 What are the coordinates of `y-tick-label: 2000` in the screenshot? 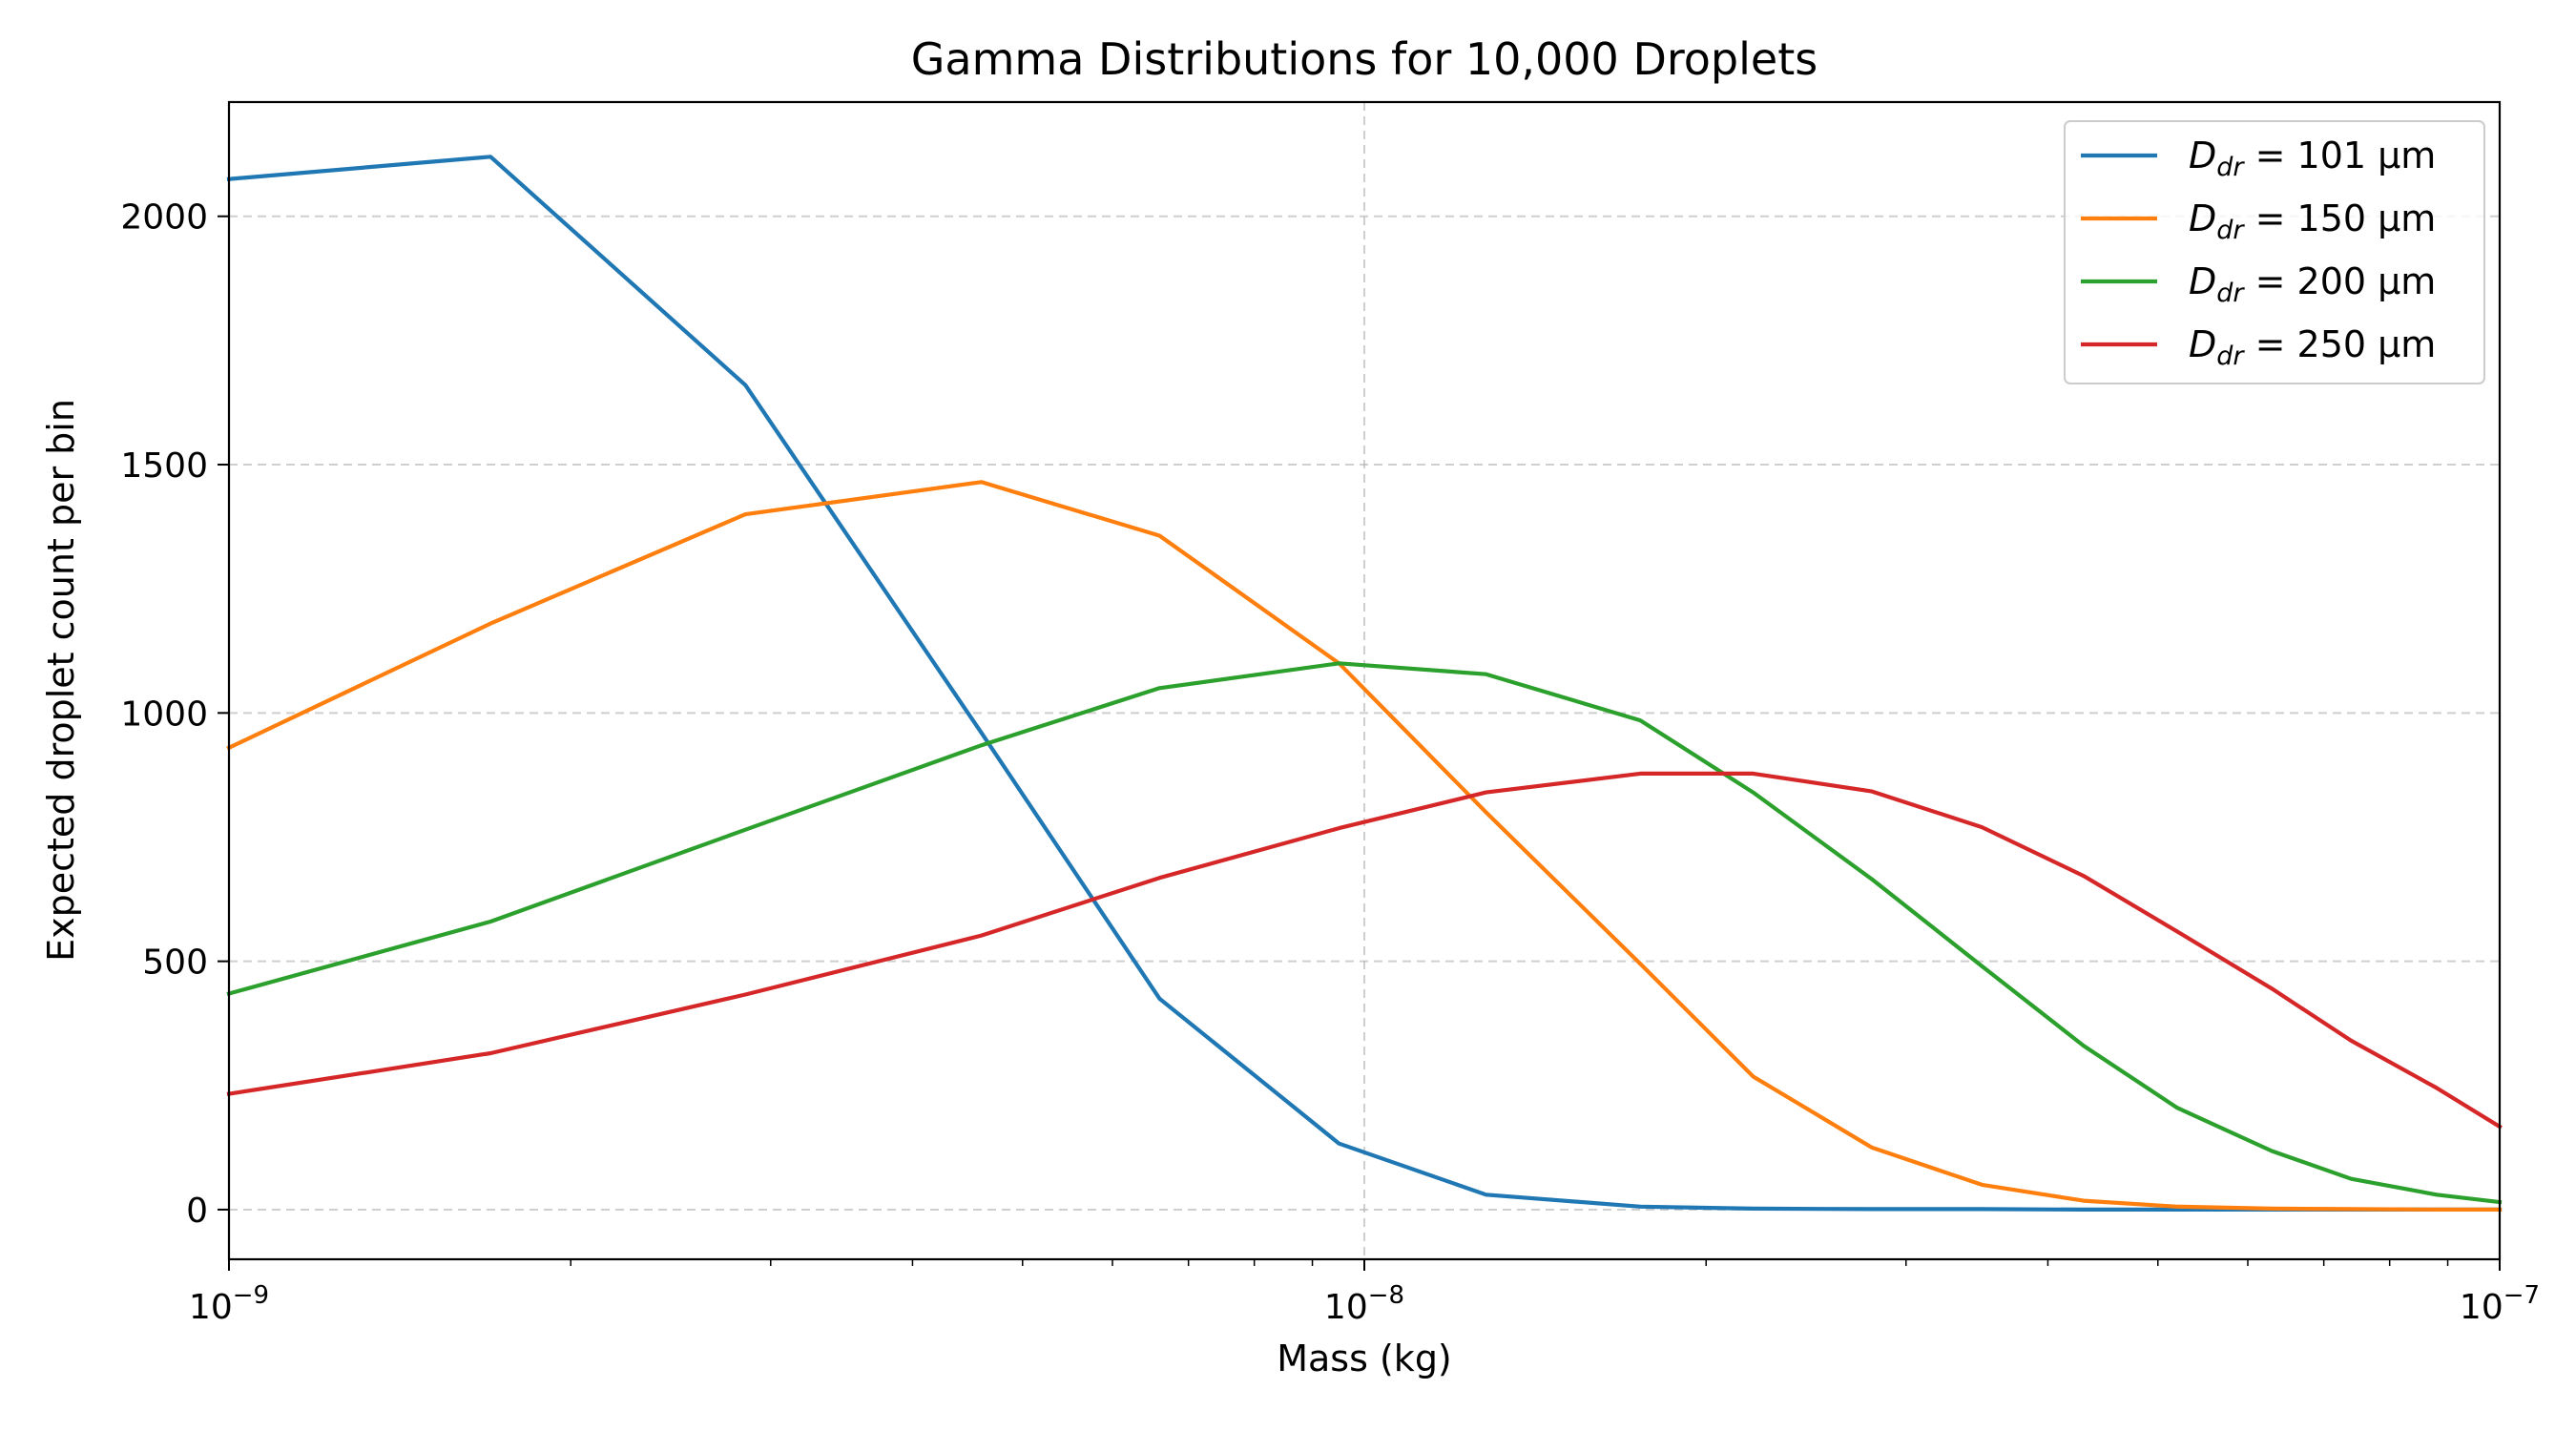 It's located at (164, 218).